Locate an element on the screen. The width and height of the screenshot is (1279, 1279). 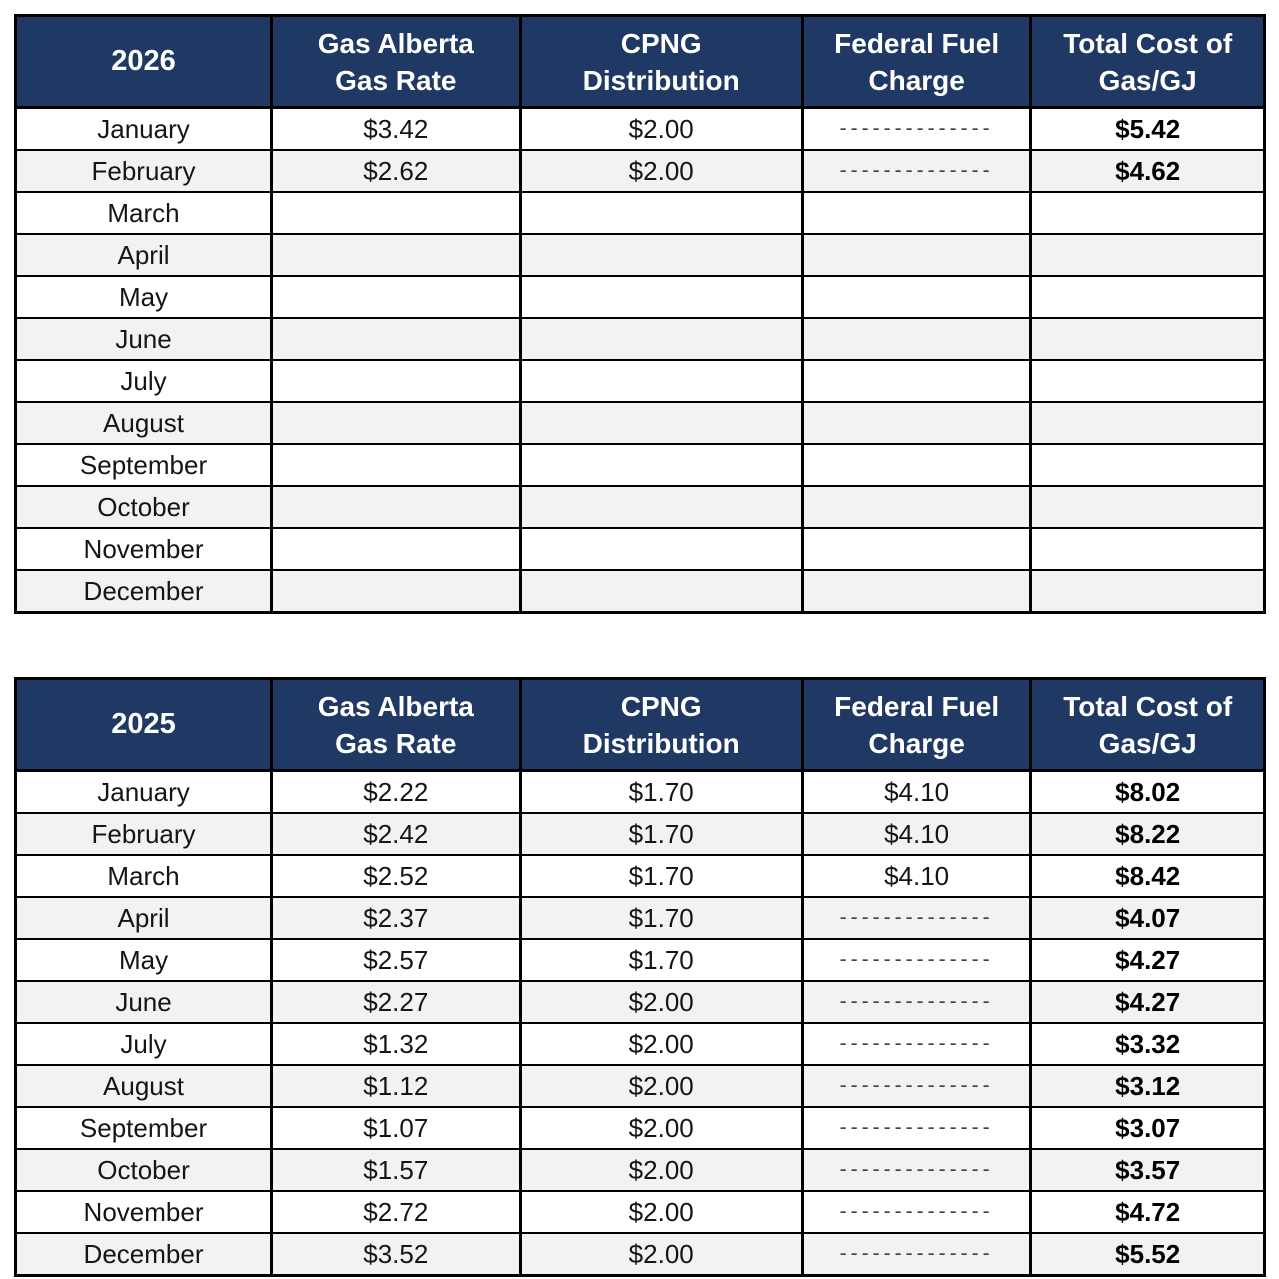
header-line: Distribution is located at coordinates (661, 80).